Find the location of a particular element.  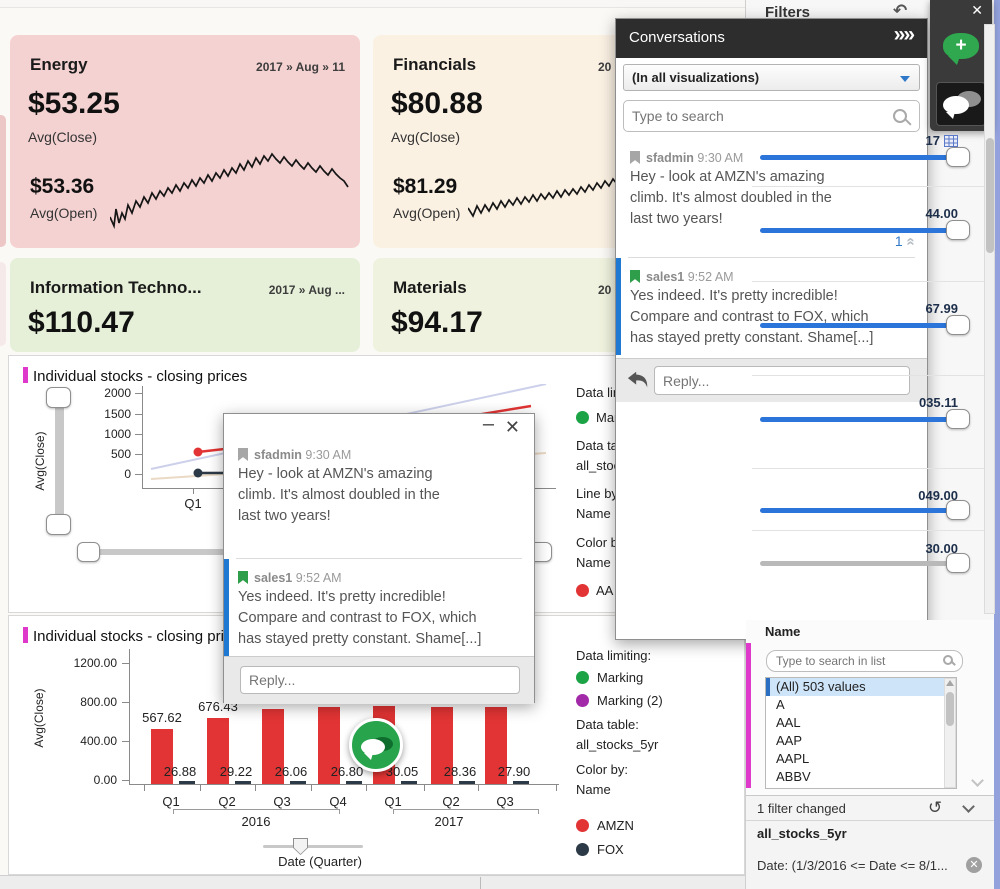

remove-filter-icon: ✕ is located at coordinates (974, 865).